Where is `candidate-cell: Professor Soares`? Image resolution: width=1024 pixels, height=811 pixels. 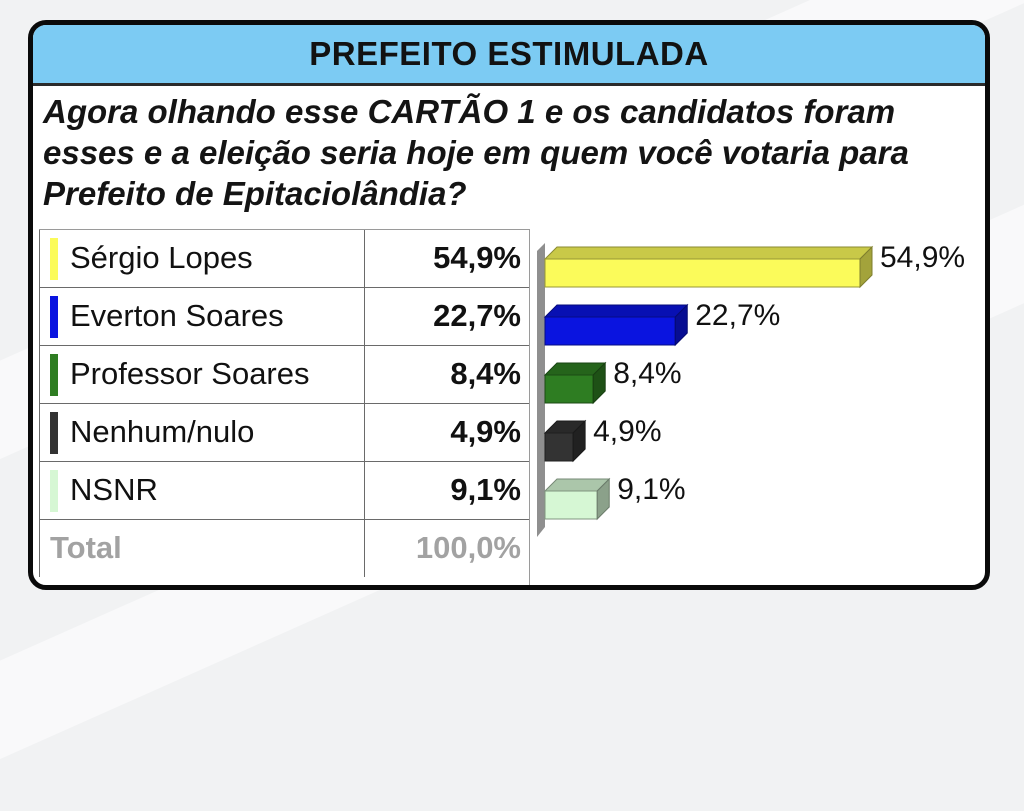 candidate-cell: Professor Soares is located at coordinates (202, 374).